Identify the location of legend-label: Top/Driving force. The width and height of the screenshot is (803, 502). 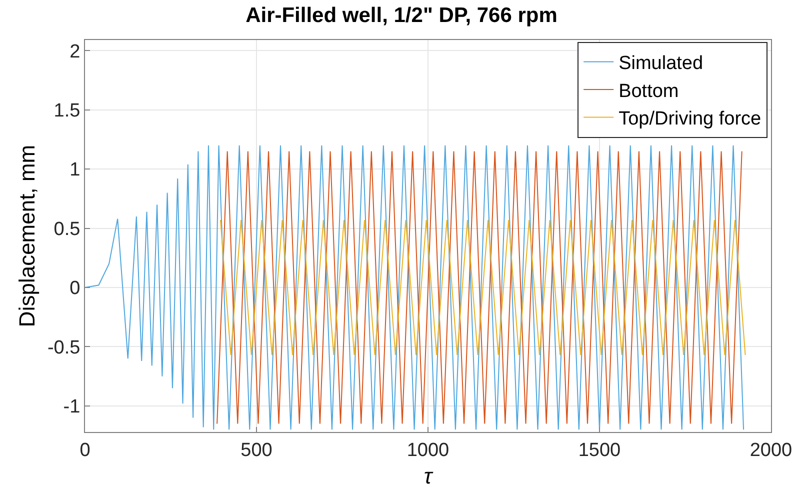
(690, 119).